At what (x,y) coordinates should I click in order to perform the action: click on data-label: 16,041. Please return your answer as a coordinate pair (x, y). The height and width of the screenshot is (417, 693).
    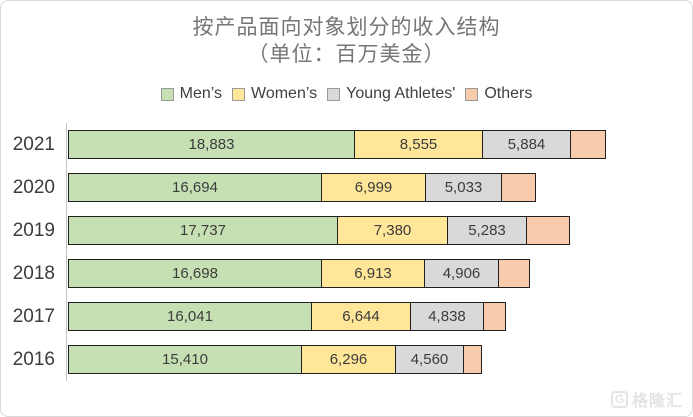
    Looking at the image, I should click on (190, 316).